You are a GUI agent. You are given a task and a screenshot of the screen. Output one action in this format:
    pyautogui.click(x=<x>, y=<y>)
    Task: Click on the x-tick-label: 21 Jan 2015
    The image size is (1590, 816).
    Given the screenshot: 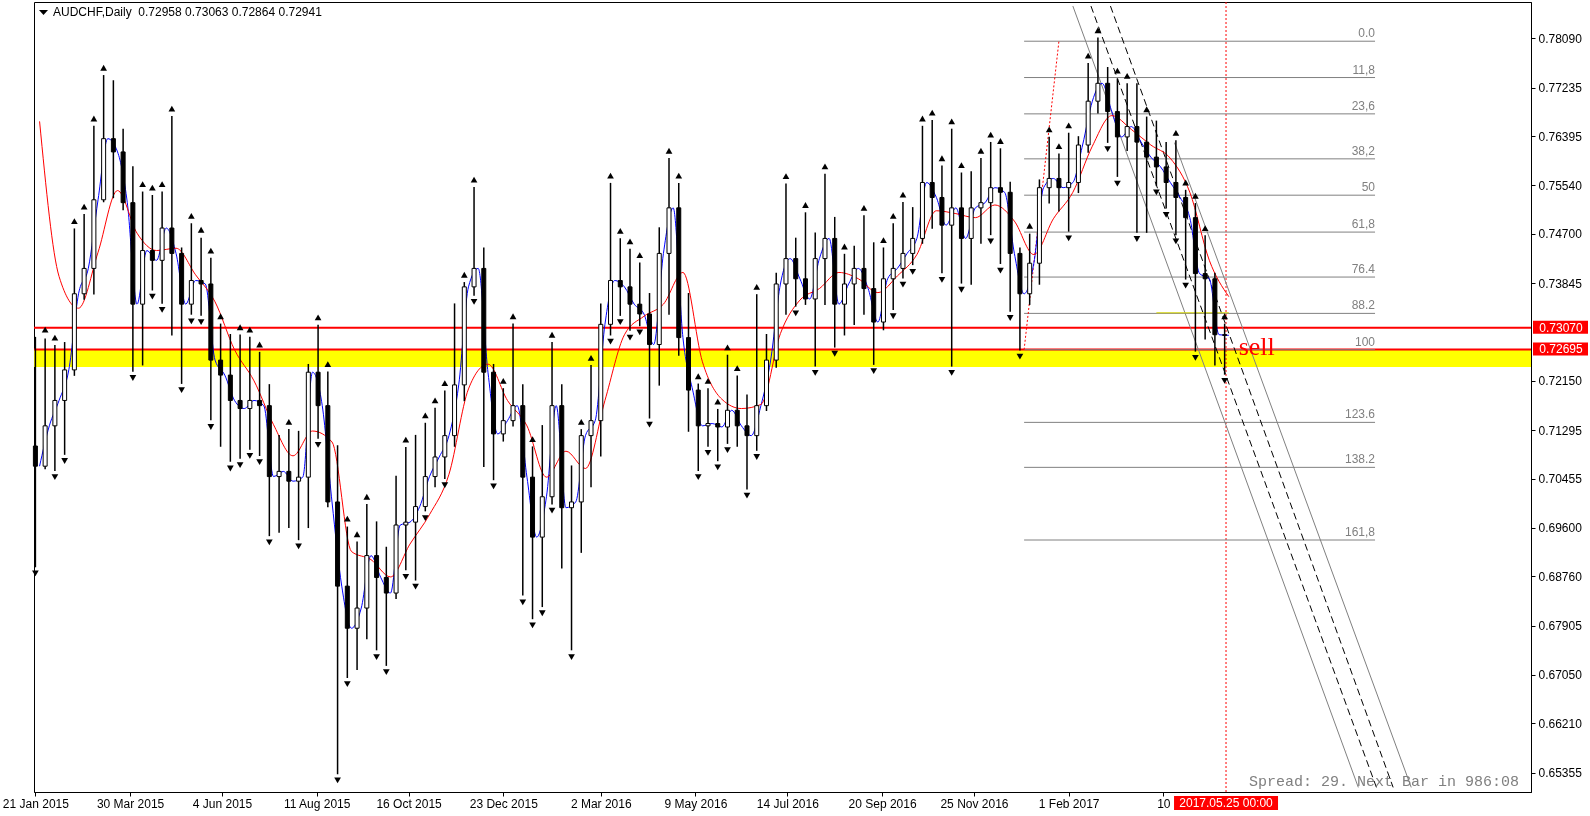 What is the action you would take?
    pyautogui.click(x=36, y=803)
    